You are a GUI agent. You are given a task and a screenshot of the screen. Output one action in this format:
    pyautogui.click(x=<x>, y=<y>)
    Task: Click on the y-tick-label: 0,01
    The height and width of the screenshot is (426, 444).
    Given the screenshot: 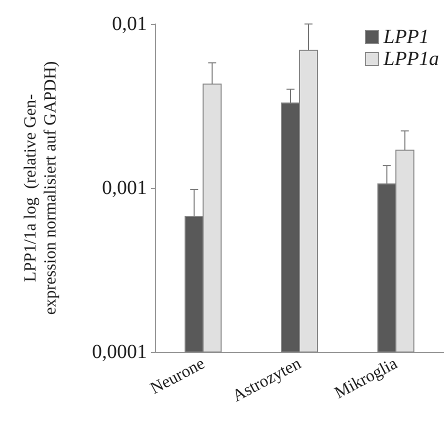 What is the action you would take?
    pyautogui.click(x=129, y=24)
    